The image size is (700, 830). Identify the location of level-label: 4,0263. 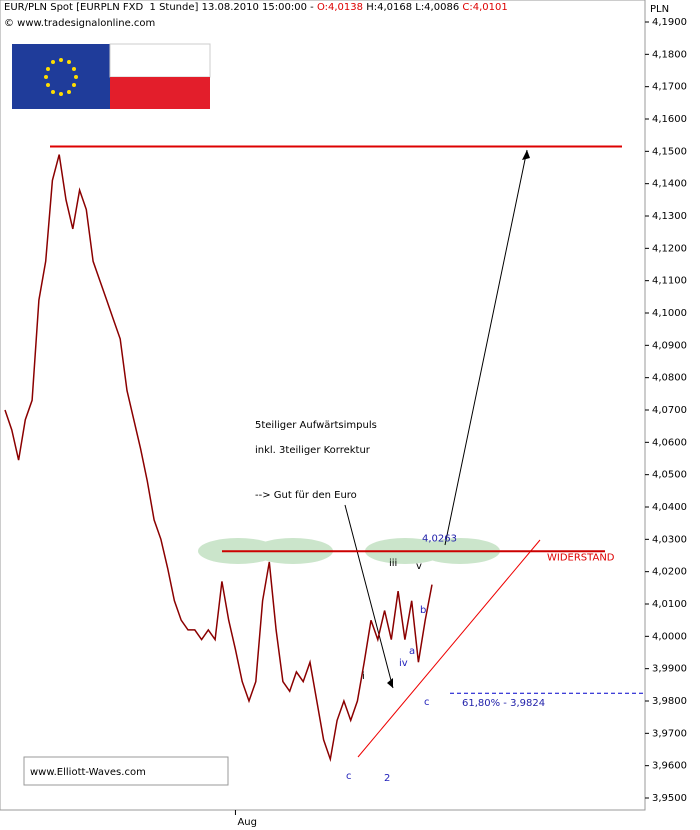
(439, 538).